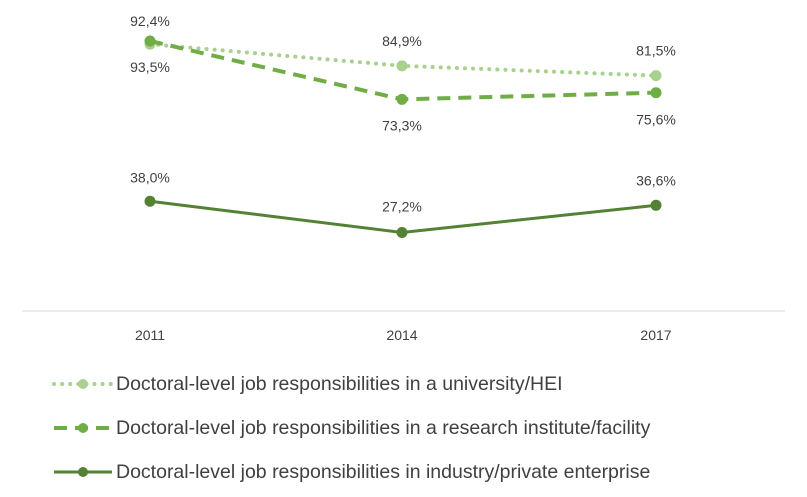 The width and height of the screenshot is (807, 497). What do you see at coordinates (656, 93) in the screenshot?
I see `data-point-research-institute-2017` at bounding box center [656, 93].